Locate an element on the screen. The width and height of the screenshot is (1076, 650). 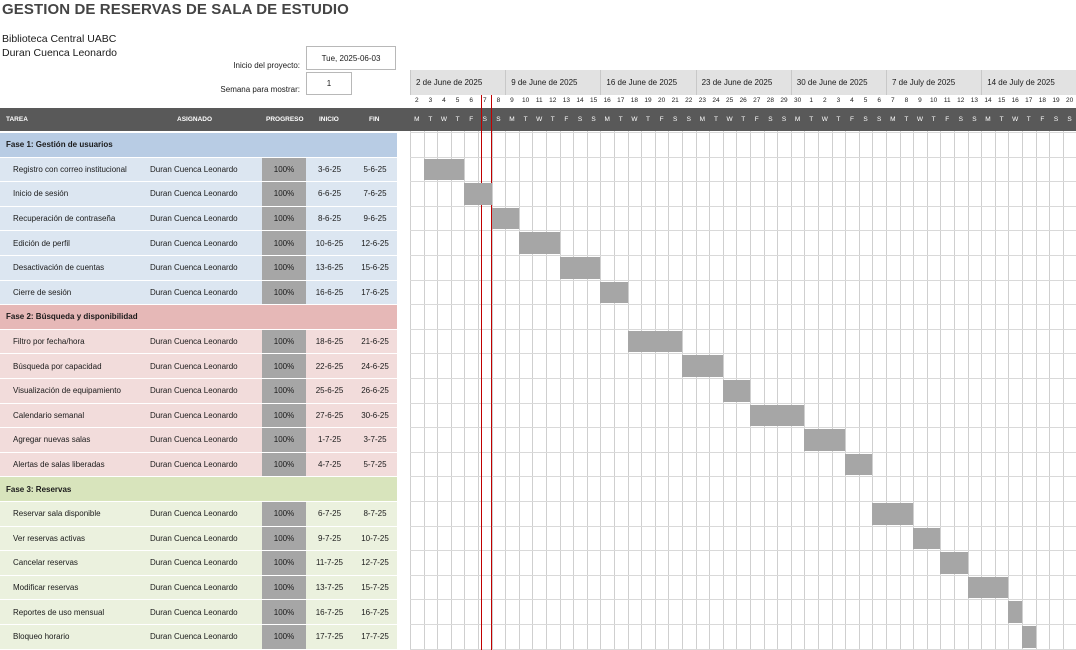
day-number: 11 is located at coordinates (947, 100).